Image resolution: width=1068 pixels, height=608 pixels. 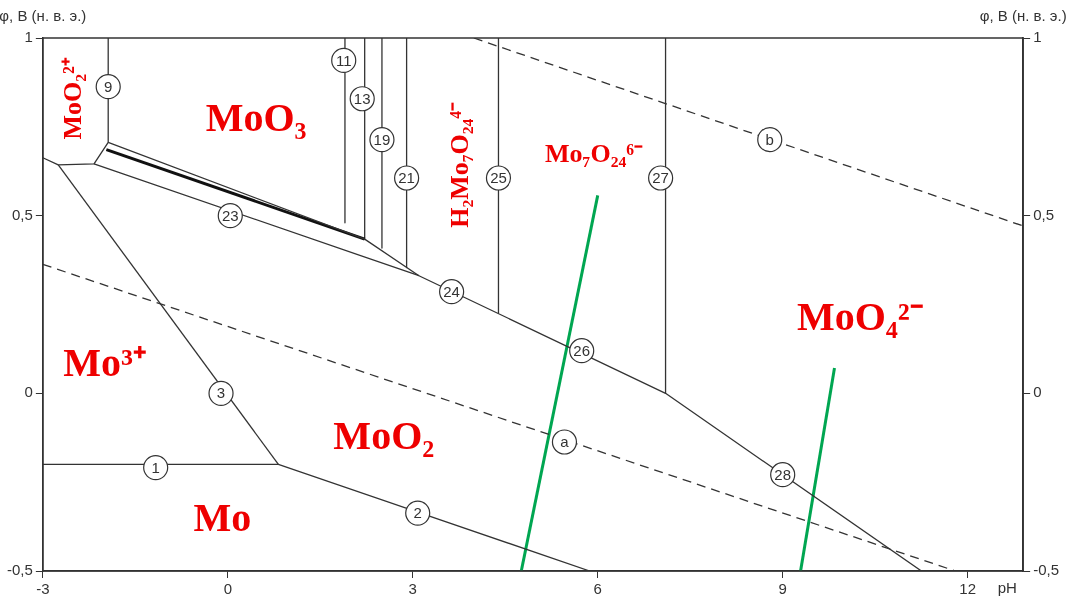 What do you see at coordinates (597, 589) in the screenshot?
I see `x-tick-label: 6` at bounding box center [597, 589].